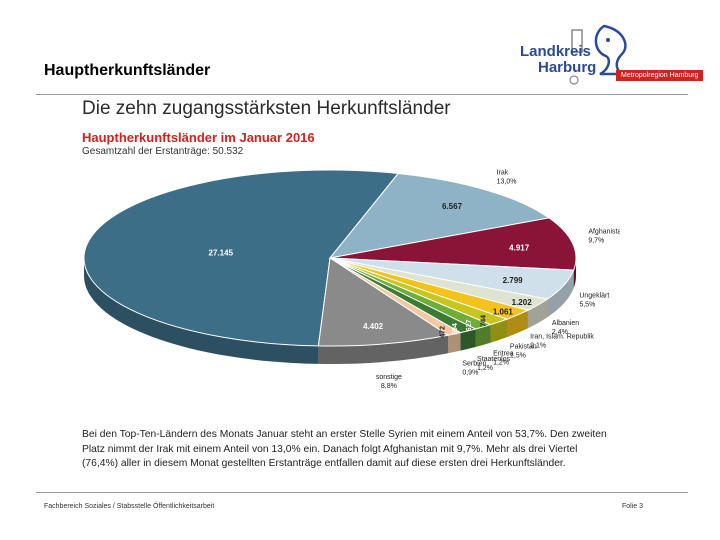  I want to click on pie-side-sonstige, so click(383, 349).